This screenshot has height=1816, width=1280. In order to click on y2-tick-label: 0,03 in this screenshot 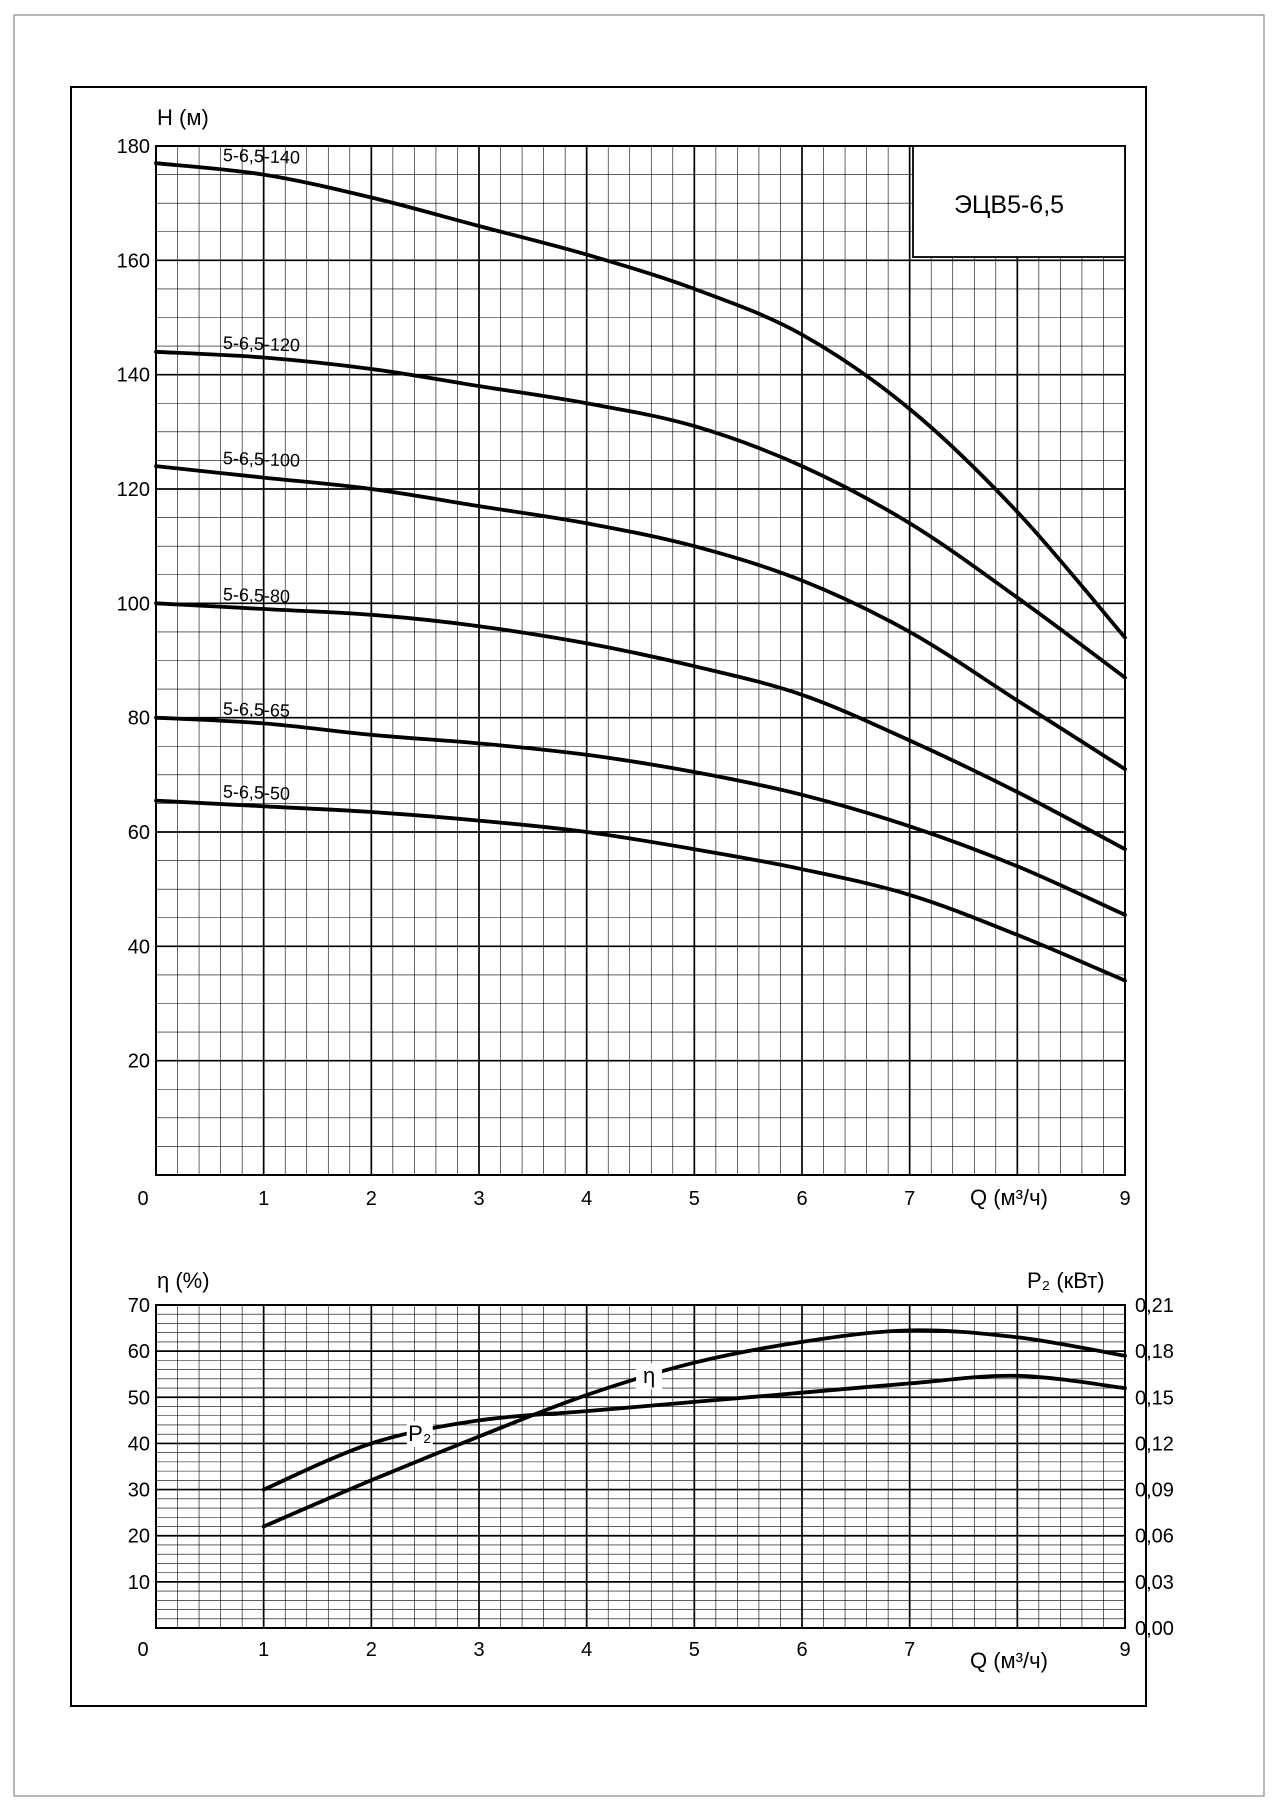, I will do `click(1154, 1583)`.